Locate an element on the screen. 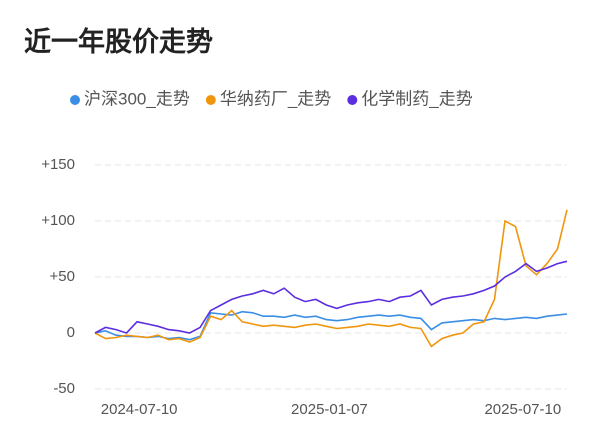  y-tick-label: +50 is located at coordinates (62, 276).